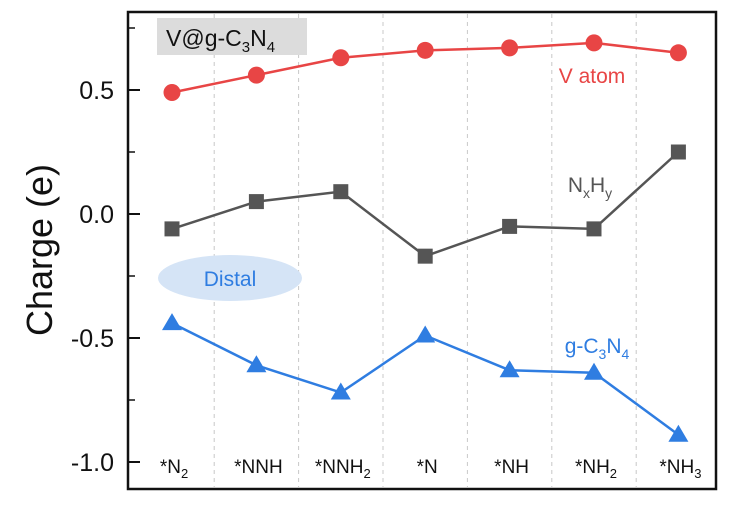 The width and height of the screenshot is (741, 510). What do you see at coordinates (174, 469) in the screenshot?
I see `x-tick-label: *N2` at bounding box center [174, 469].